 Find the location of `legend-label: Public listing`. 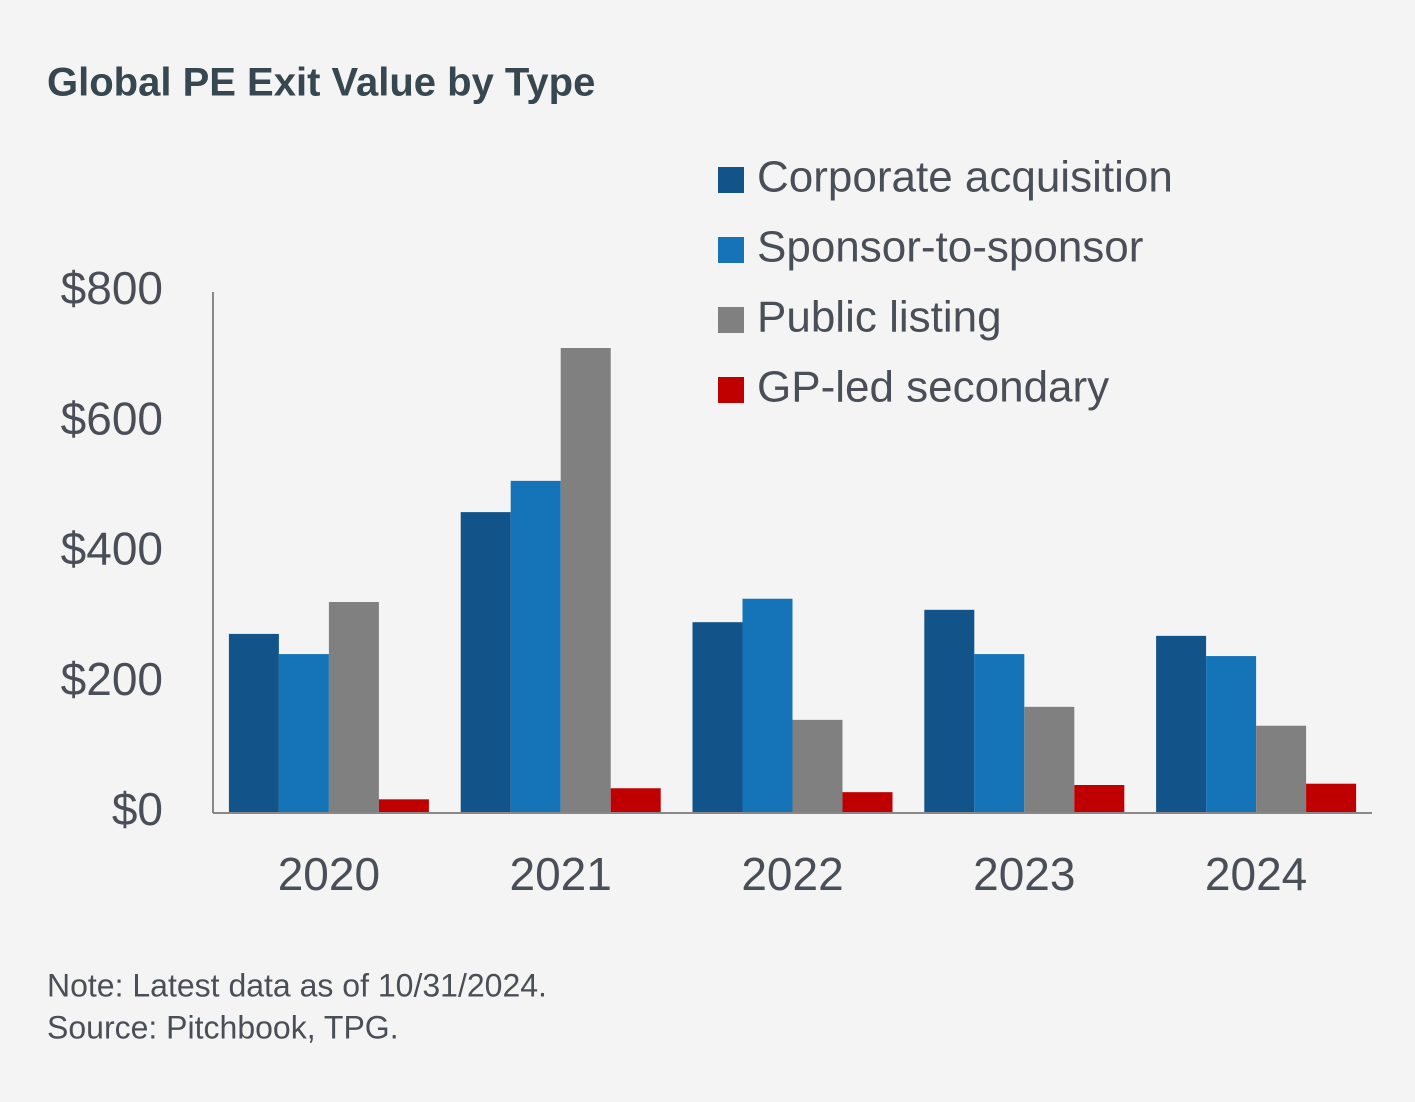

legend-label: Public listing is located at coordinates (879, 317).